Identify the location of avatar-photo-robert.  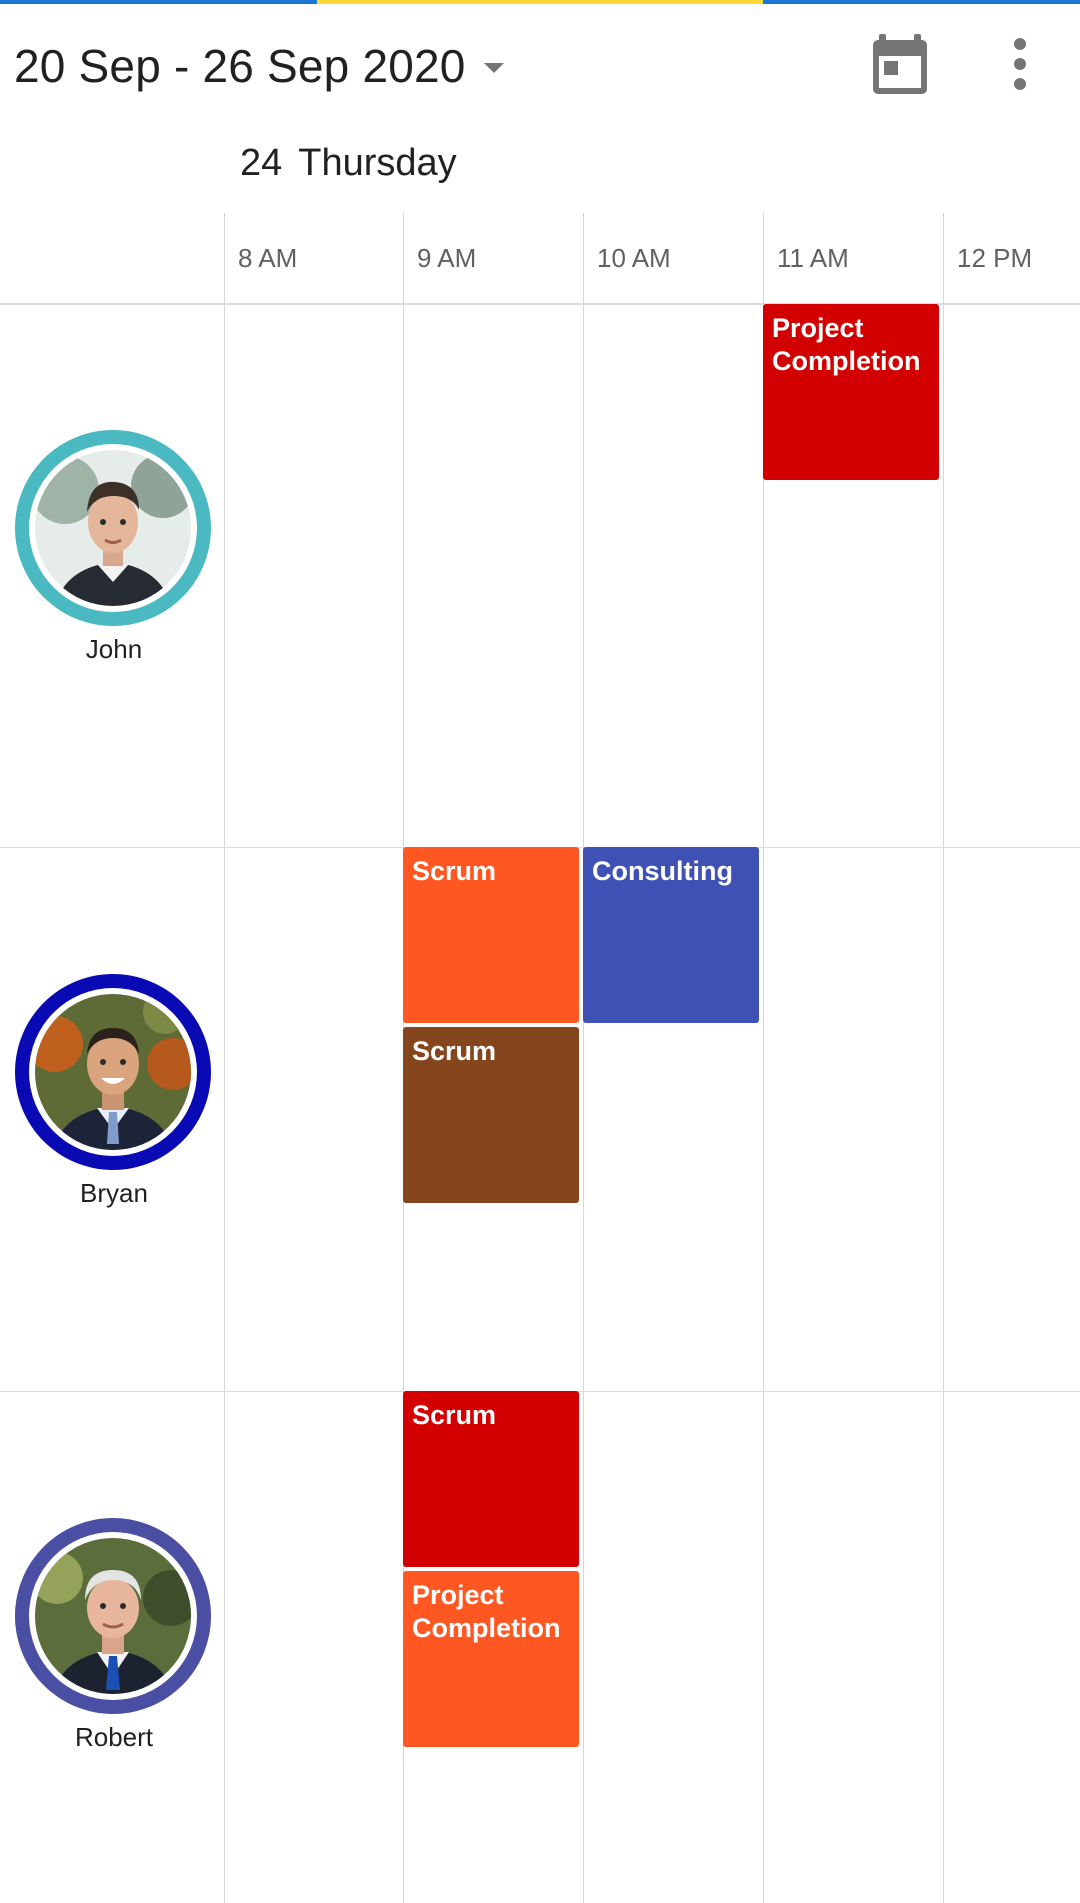
(113, 1616).